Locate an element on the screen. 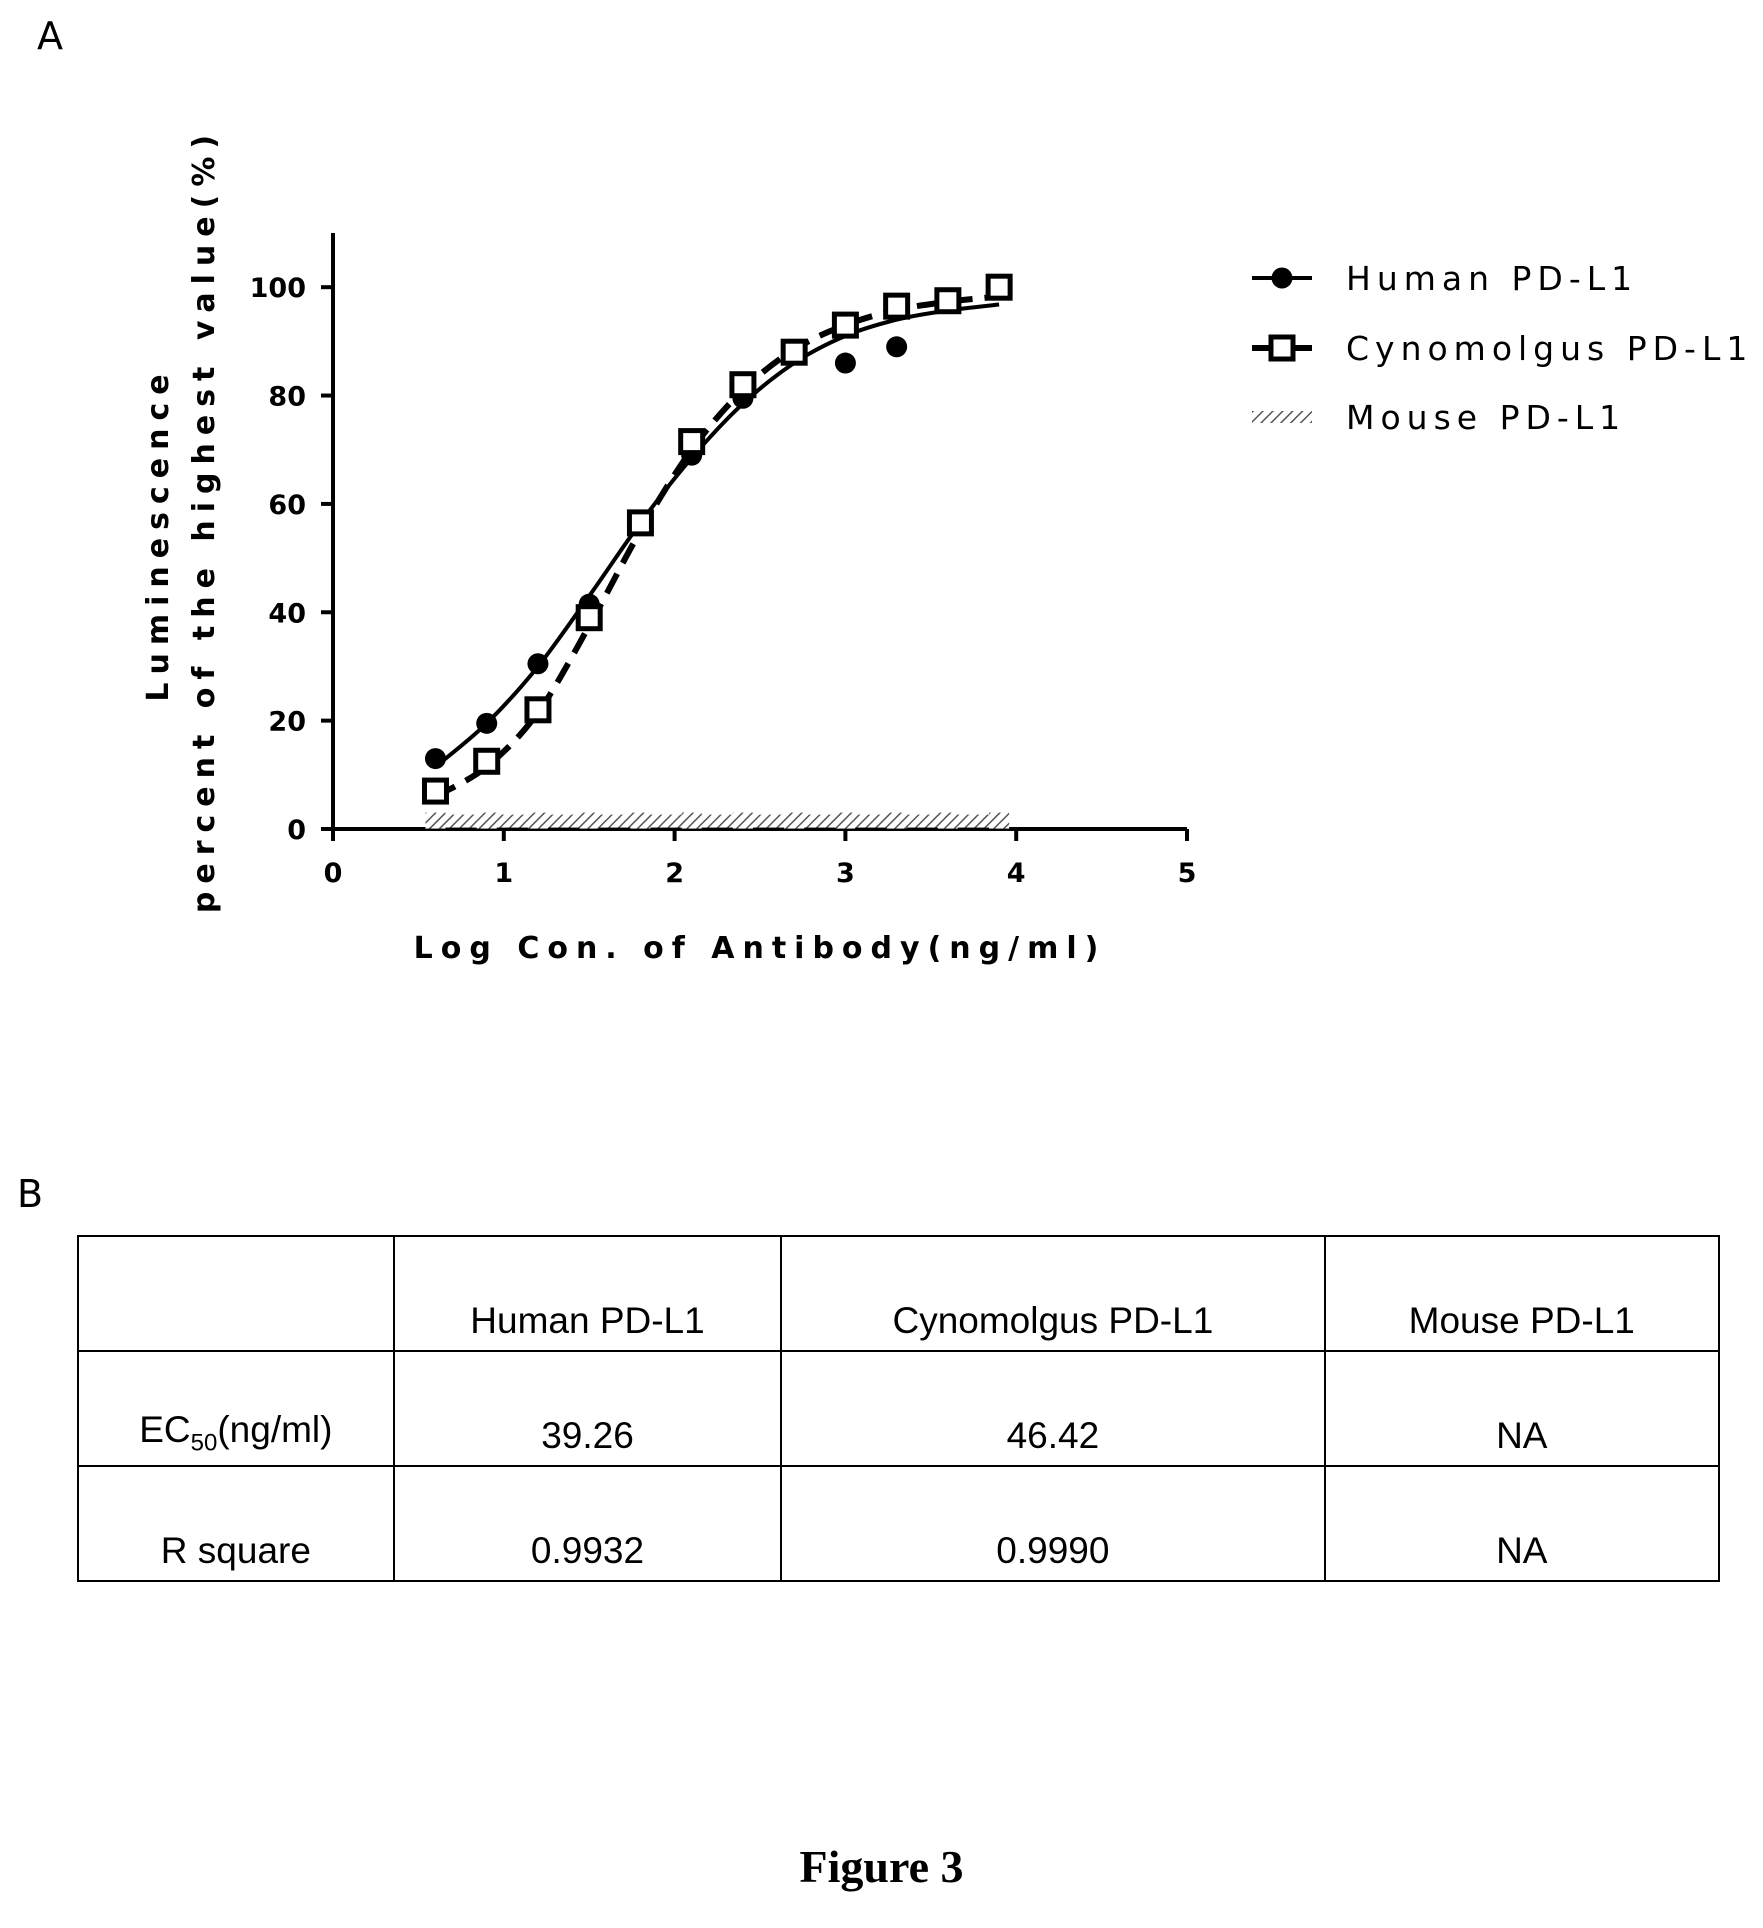  y-tick-label: 60 is located at coordinates (287, 505).